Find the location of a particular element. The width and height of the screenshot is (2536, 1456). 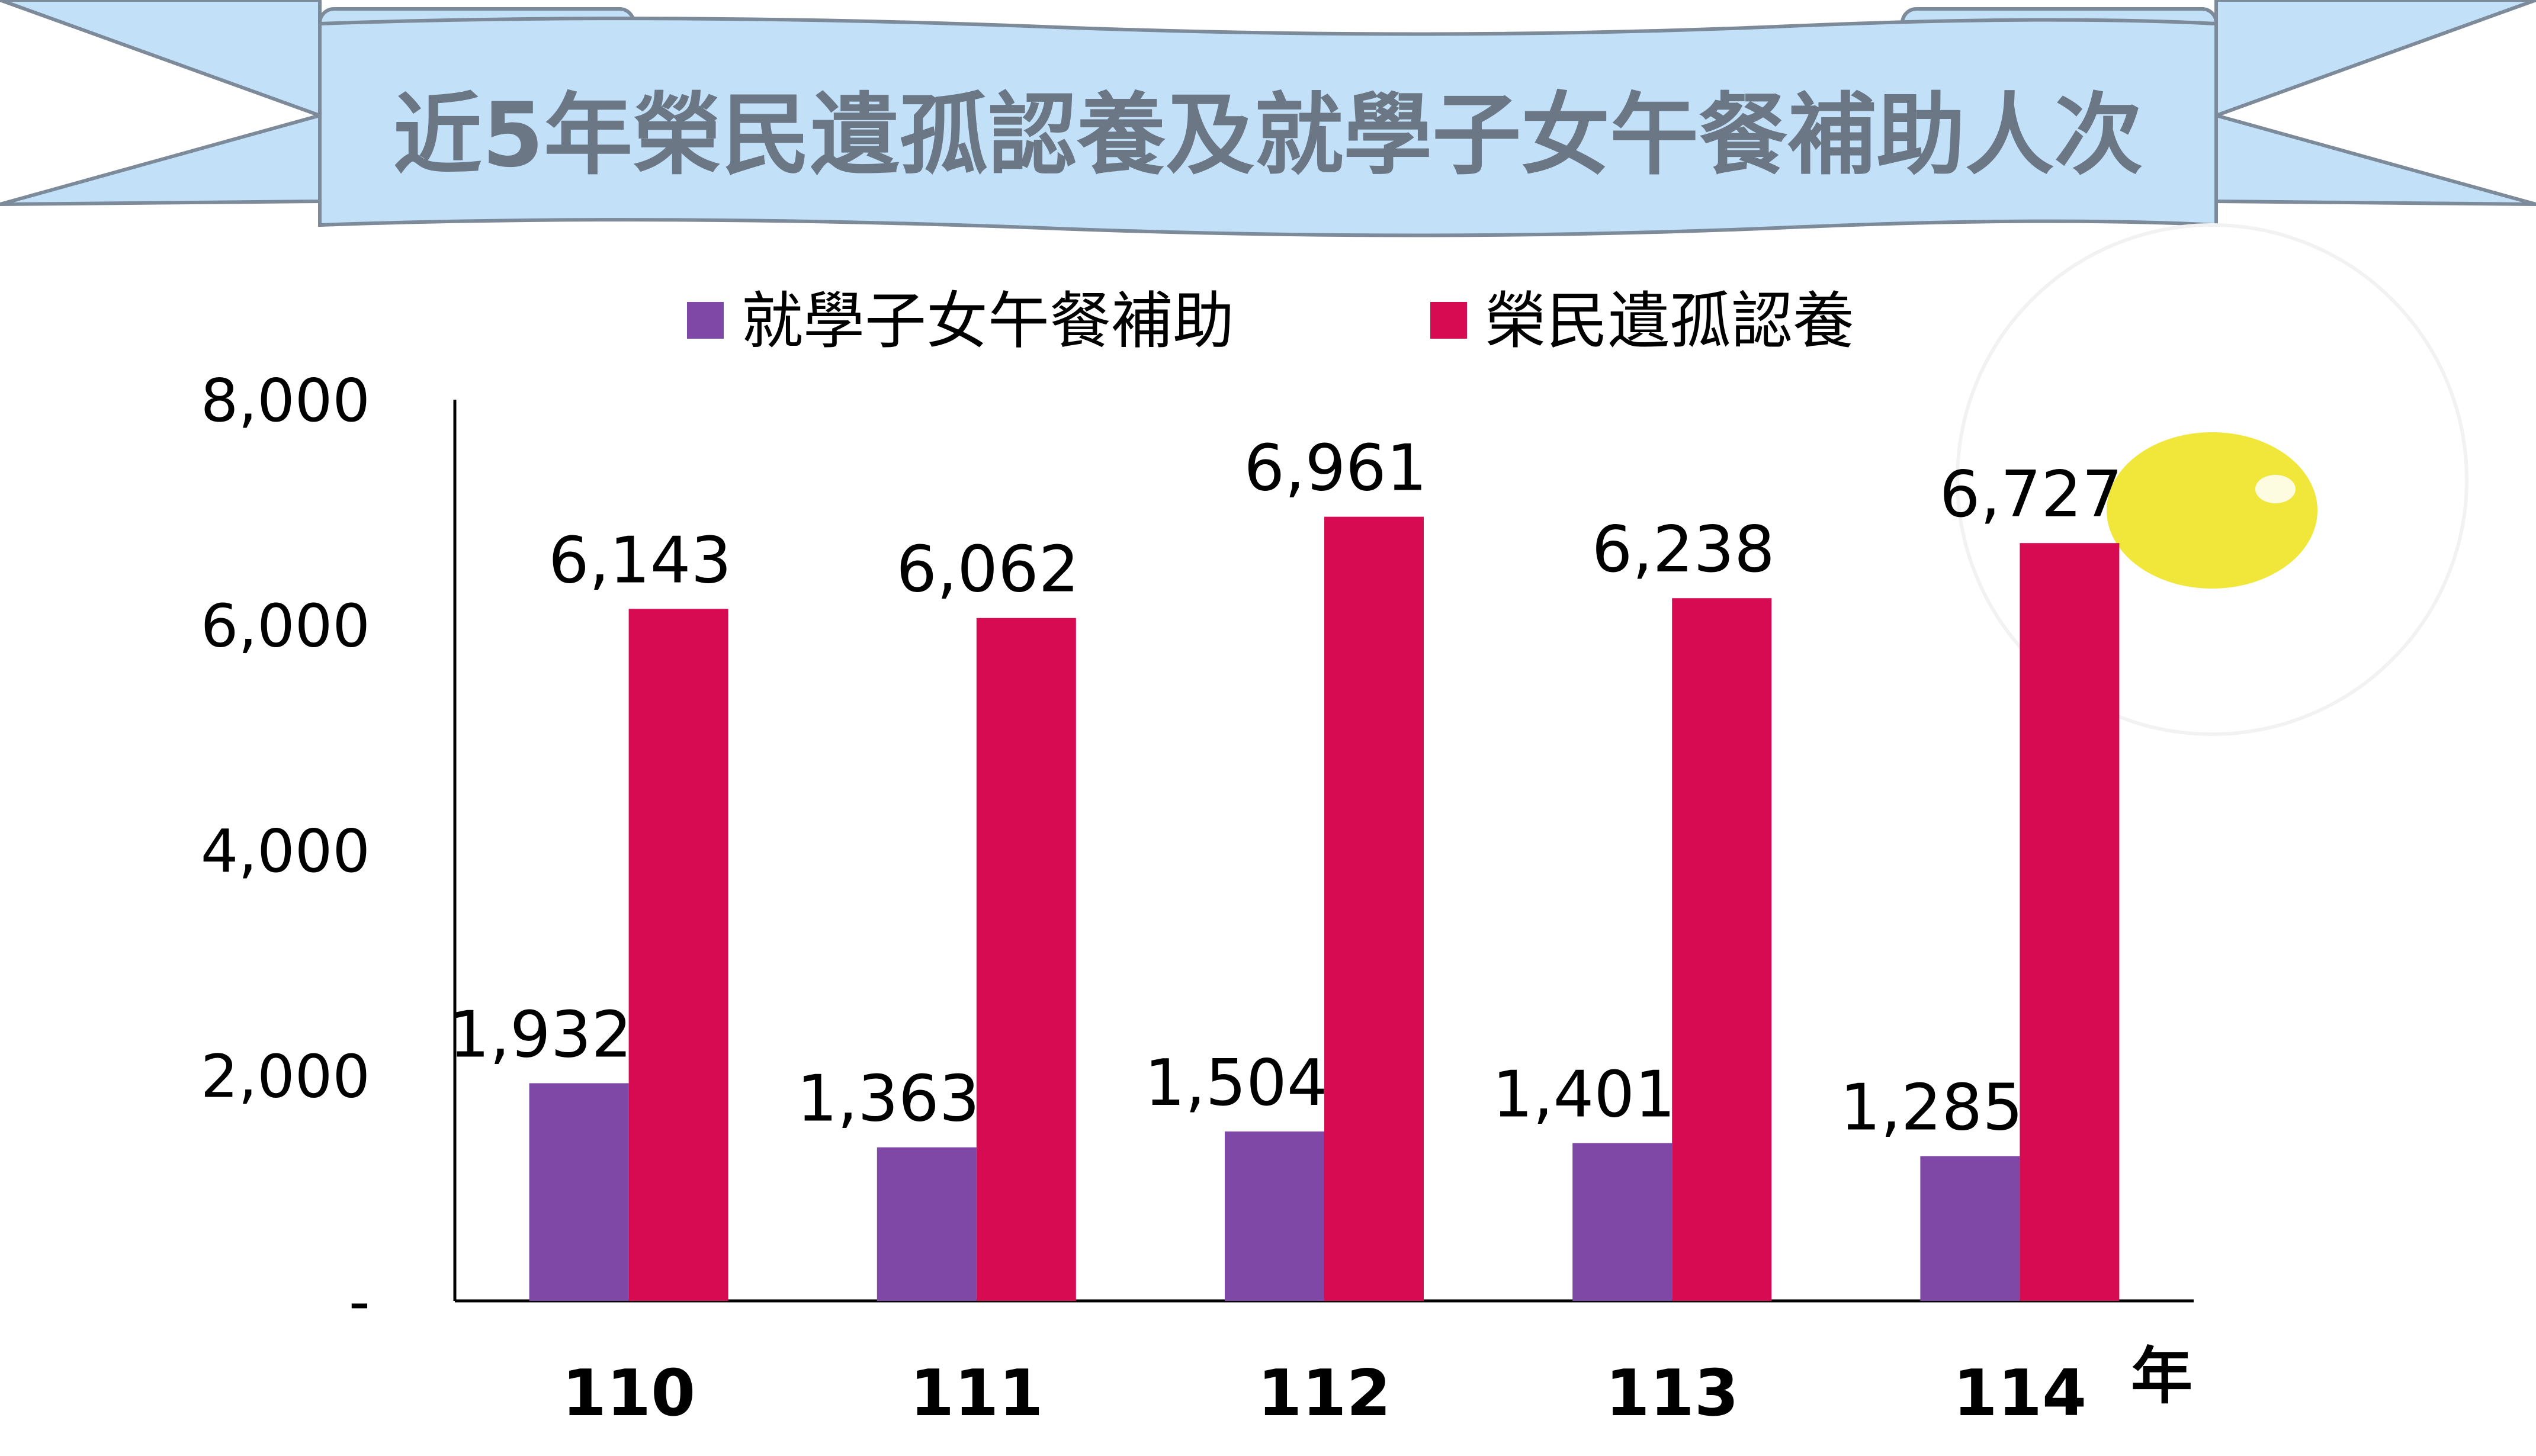

data-label: 1,363 is located at coordinates (889, 1099).